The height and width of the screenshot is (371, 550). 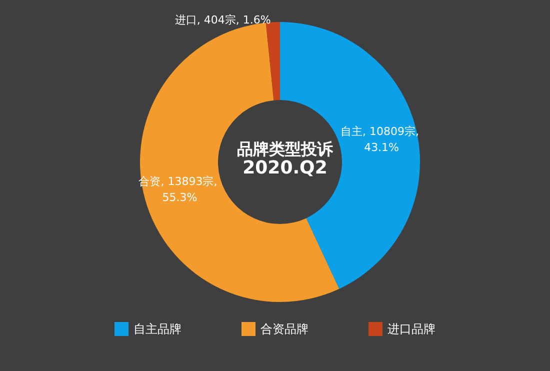 I want to click on text: 品牌类型投诉, so click(x=285, y=149).